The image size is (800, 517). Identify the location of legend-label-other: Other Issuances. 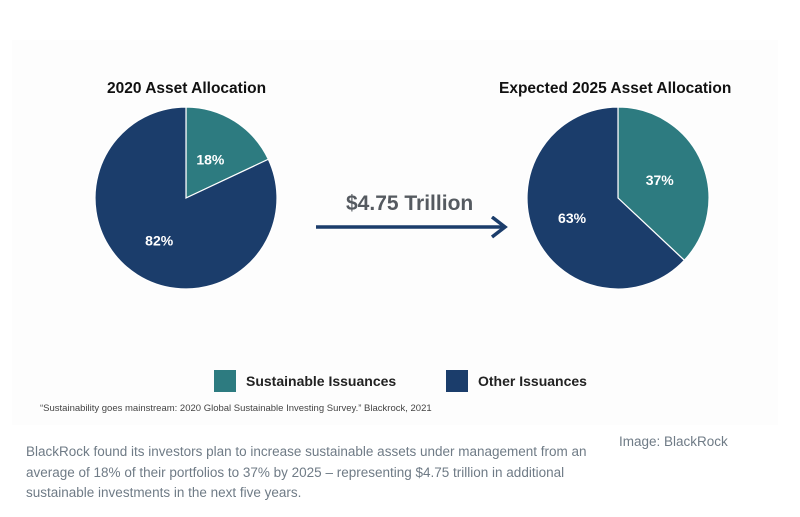
(532, 381).